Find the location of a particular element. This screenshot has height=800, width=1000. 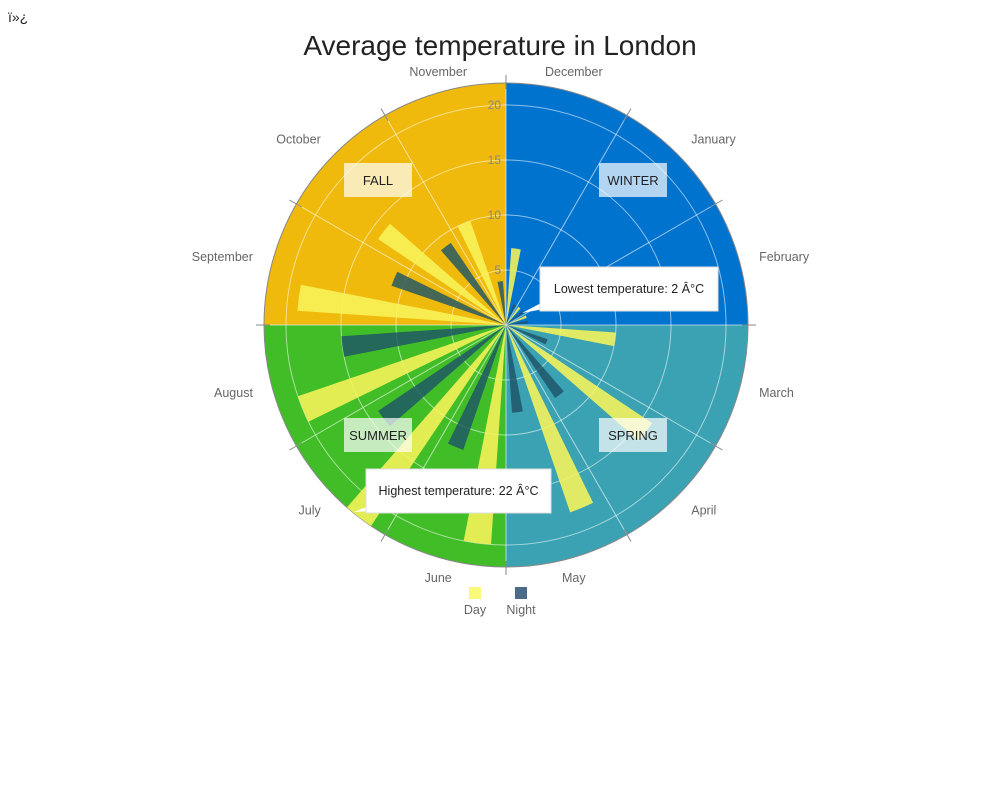

radial-tick-label: 10 is located at coordinates (495, 215).